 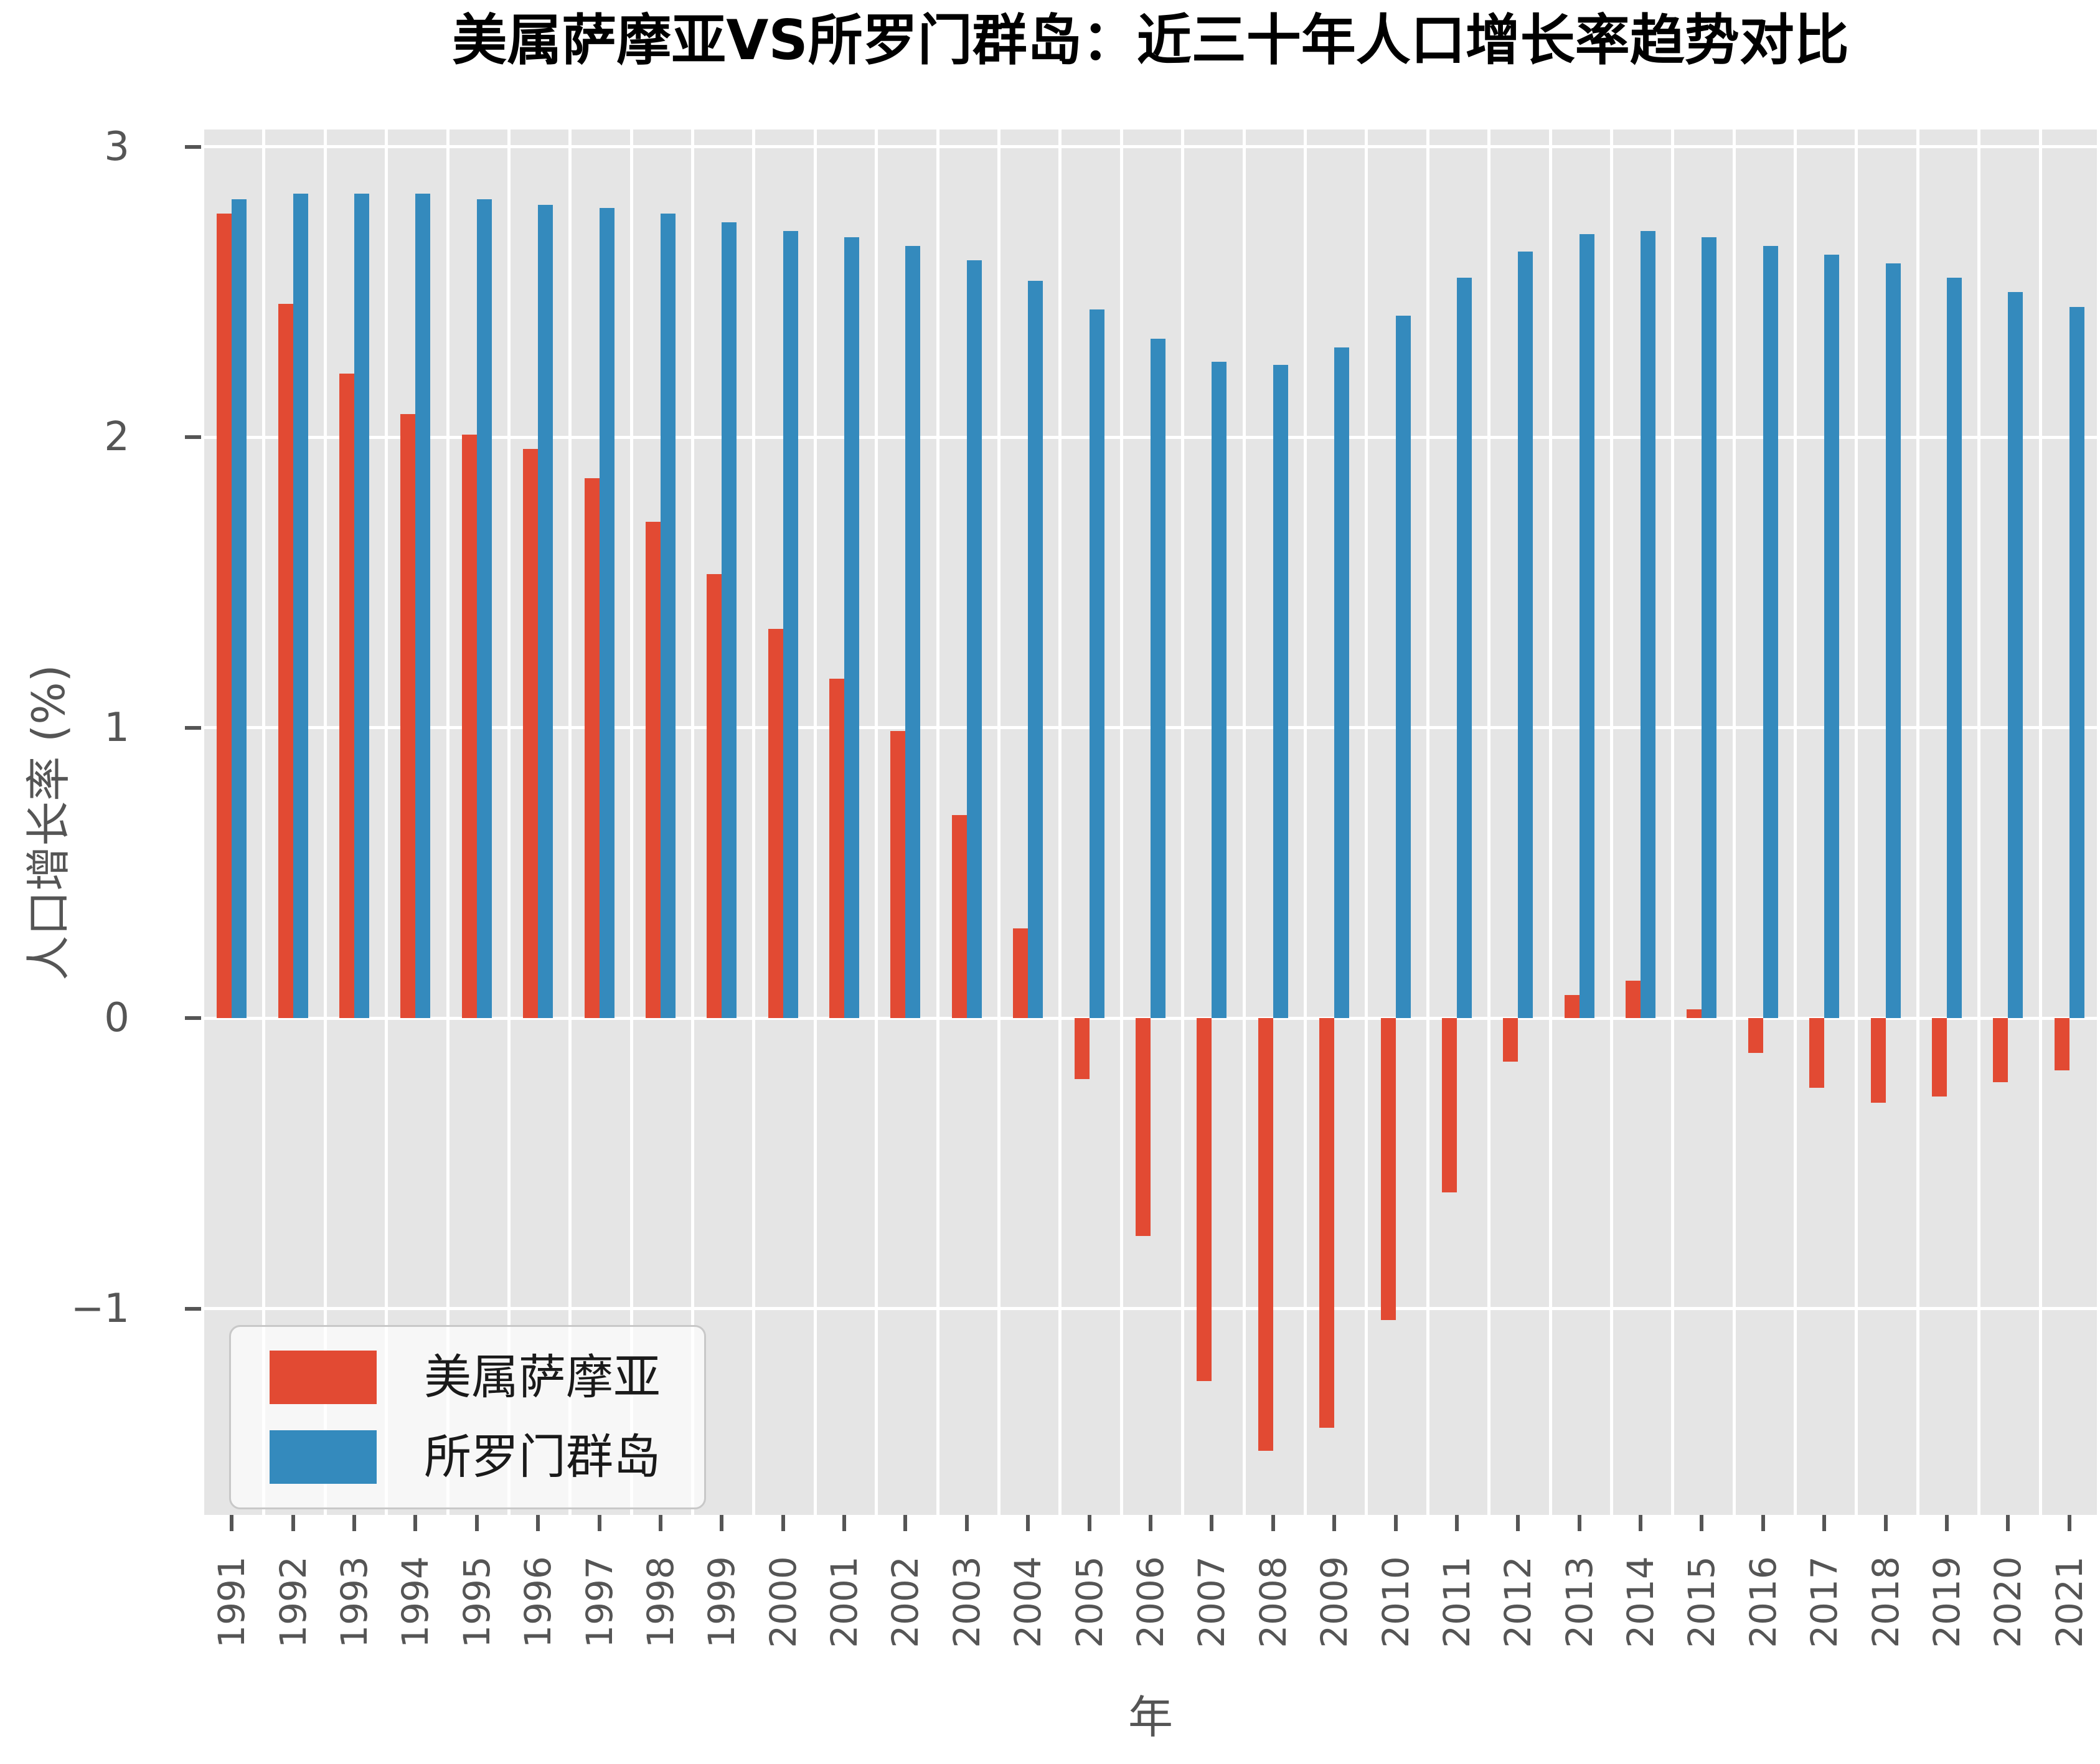 I want to click on x-tick-label: 2017, so click(x=1824, y=1602).